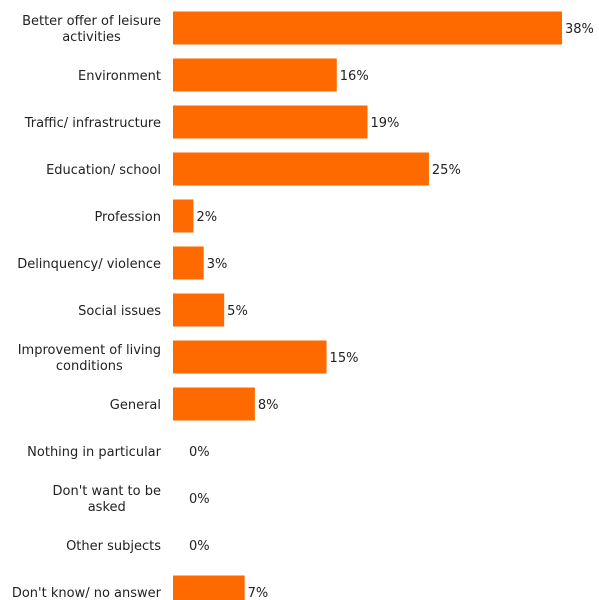  Describe the element at coordinates (258, 593) in the screenshot. I see `value-label: 7%` at that location.